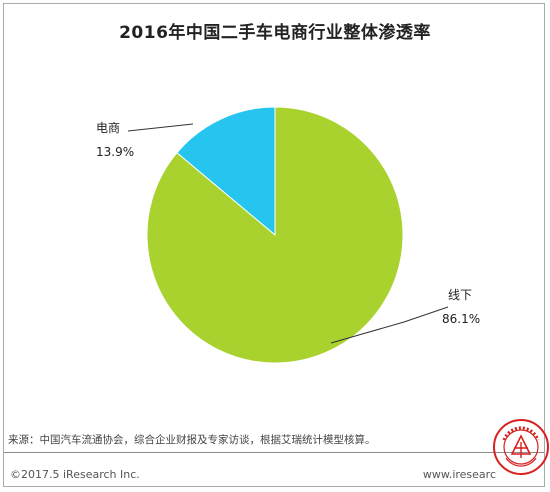 The width and height of the screenshot is (550, 492). Describe the element at coordinates (460, 295) in the screenshot. I see `slice-label-name: 线下` at that location.